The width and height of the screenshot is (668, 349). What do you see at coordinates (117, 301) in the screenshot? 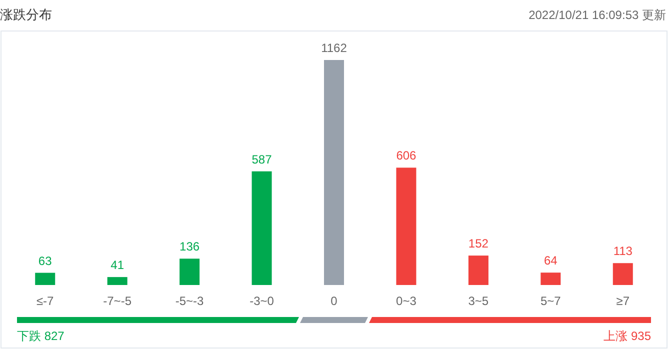
I see `x-tick-label: -7~-5` at bounding box center [117, 301].